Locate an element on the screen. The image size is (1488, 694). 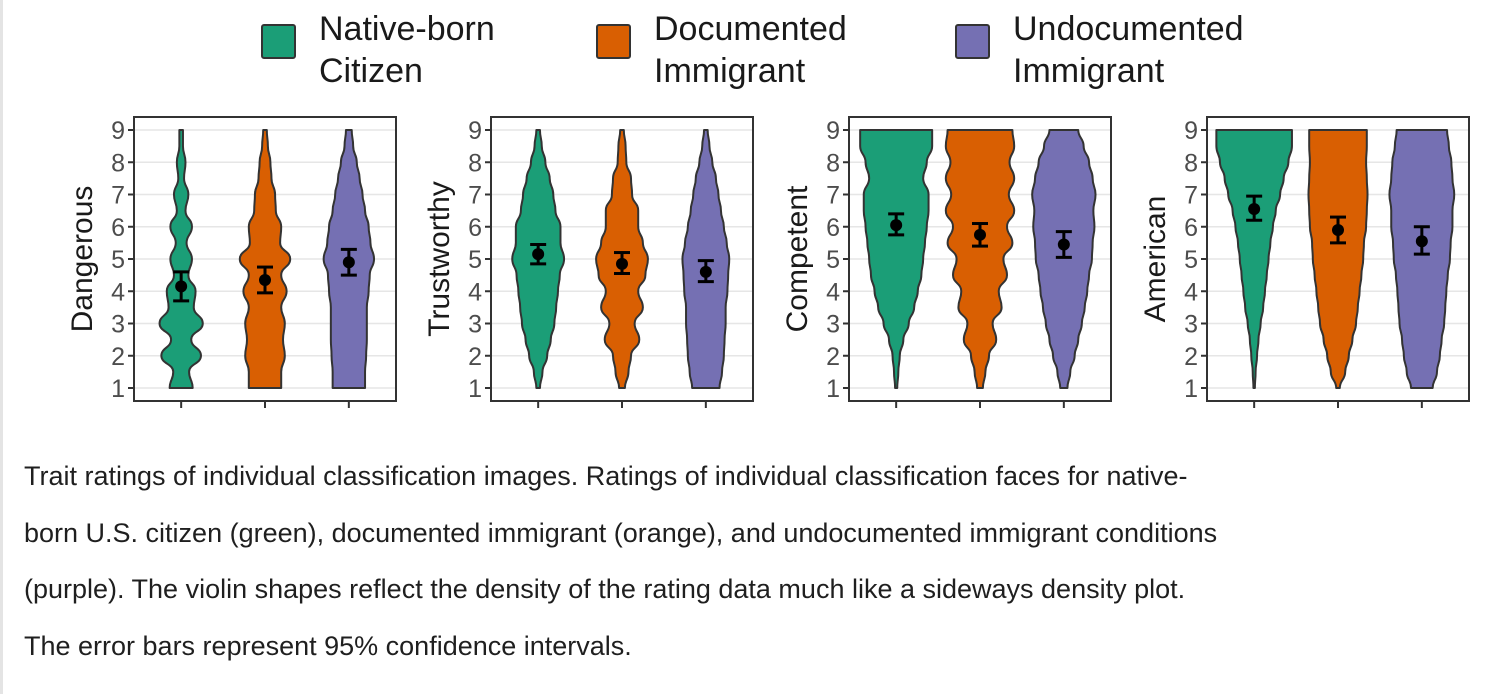
legend-label-2-line2: Immigrant is located at coordinates (730, 71).